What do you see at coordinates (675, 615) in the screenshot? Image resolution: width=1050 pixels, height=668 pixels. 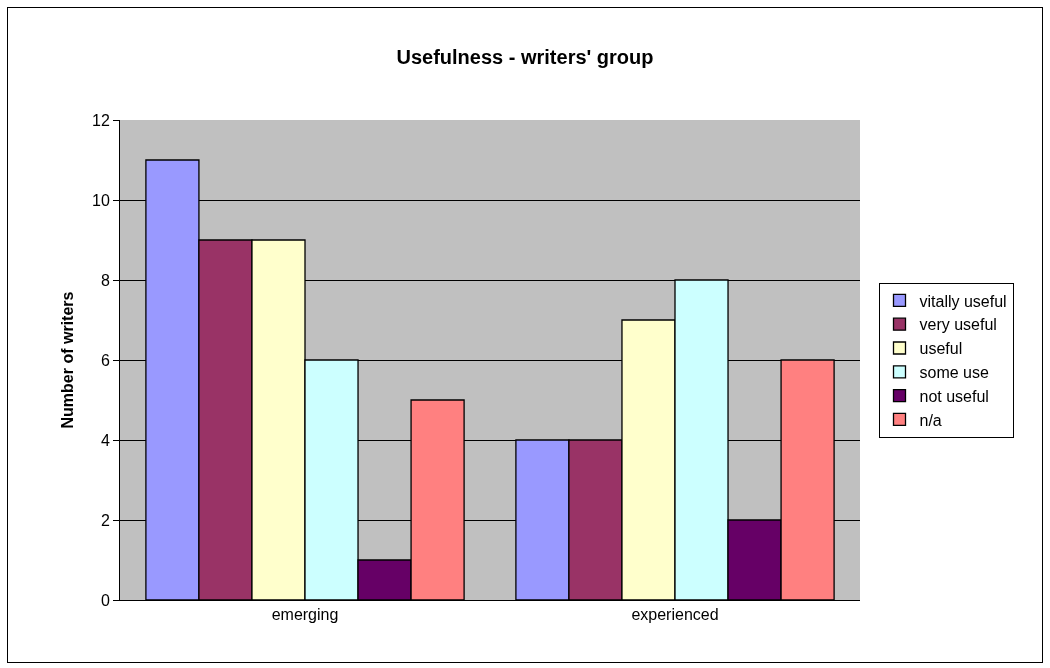 I see `x-tick-label: experienced` at bounding box center [675, 615].